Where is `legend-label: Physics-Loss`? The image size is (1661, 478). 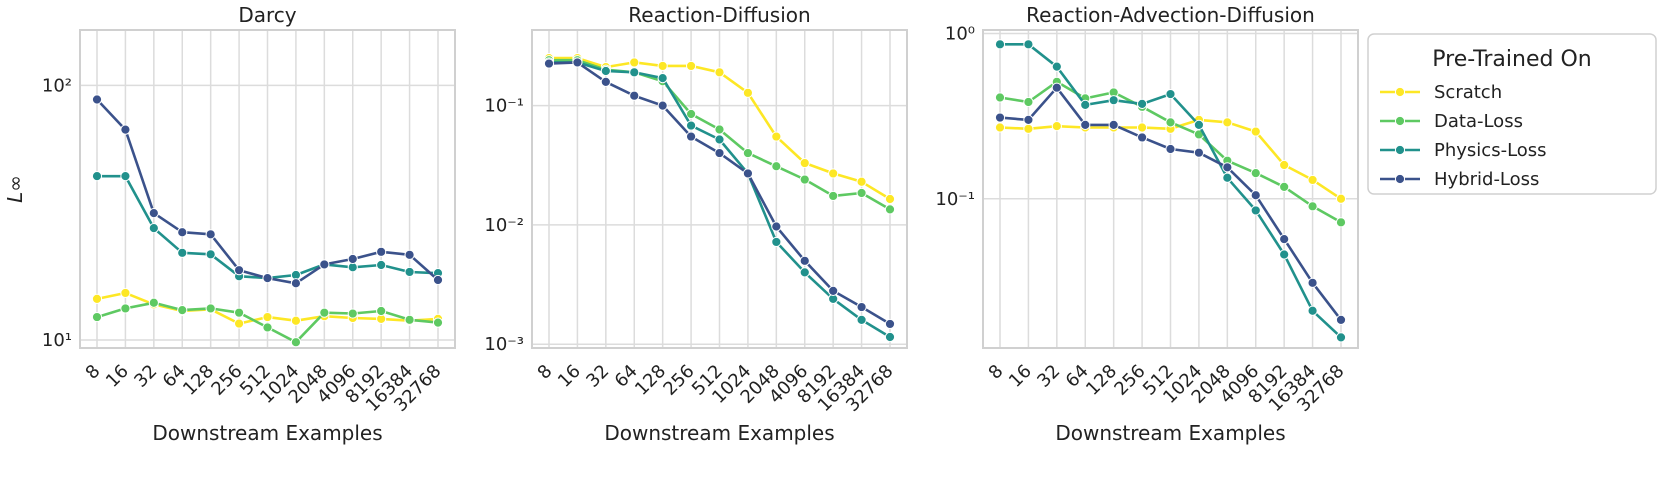 legend-label: Physics-Loss is located at coordinates (1490, 150).